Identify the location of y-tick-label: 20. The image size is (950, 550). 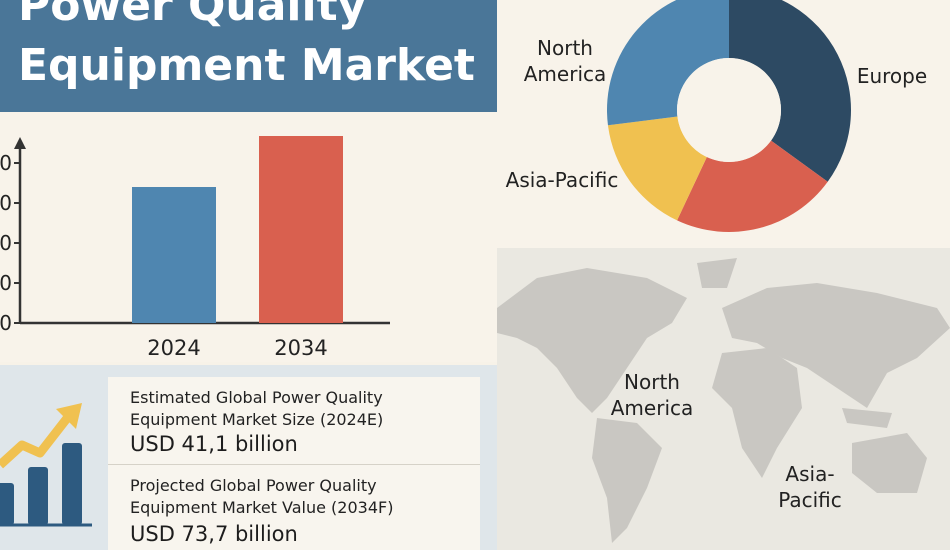
(6, 283).